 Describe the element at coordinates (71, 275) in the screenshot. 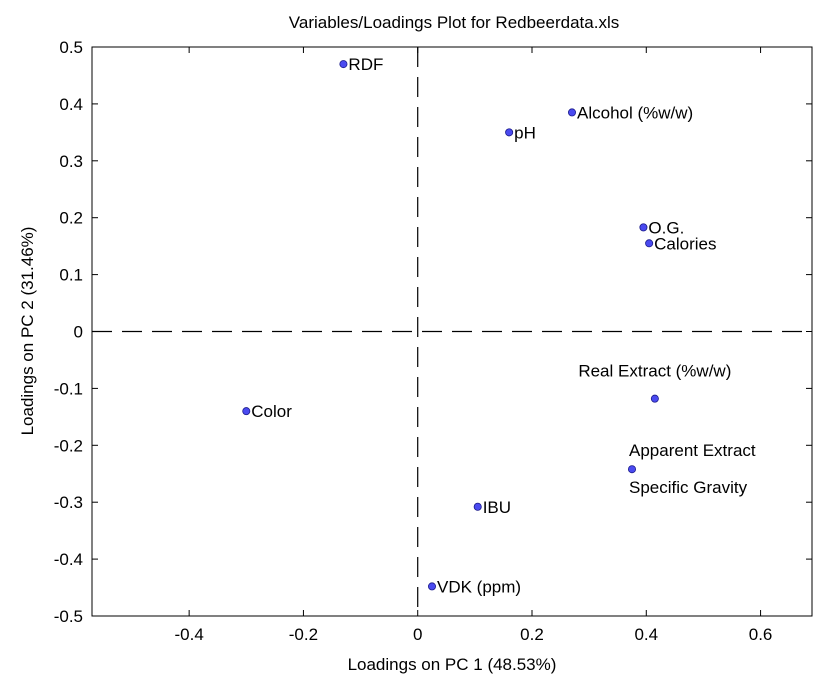

I see `y-tick-label: 0.1` at that location.